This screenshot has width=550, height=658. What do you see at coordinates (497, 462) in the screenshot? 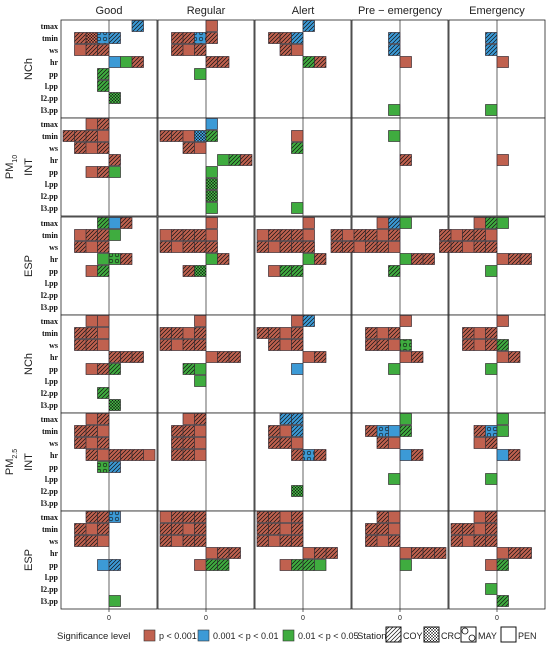
I see `panel-r5-c5` at bounding box center [497, 462].